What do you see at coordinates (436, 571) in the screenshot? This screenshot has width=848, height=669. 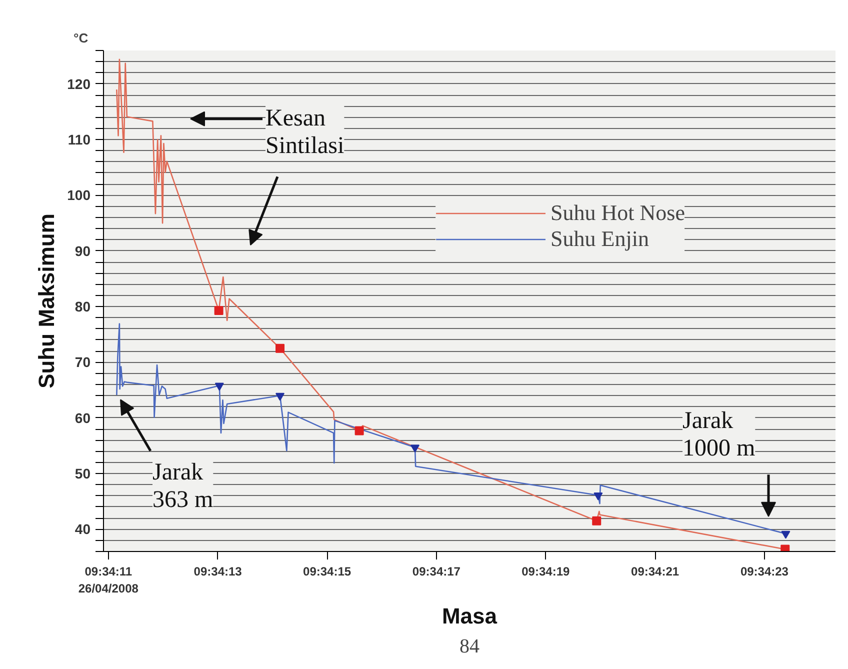 I see `x-tick-label: 09:34:17` at bounding box center [436, 571].